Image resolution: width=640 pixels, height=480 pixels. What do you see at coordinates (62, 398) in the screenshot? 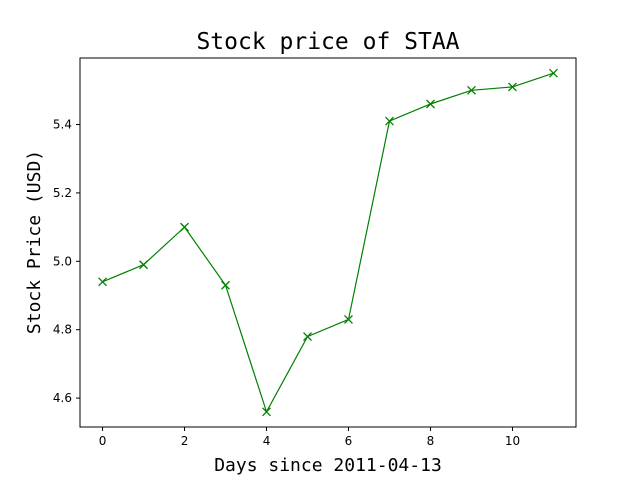
I see `y-tick-label: 4.6` at bounding box center [62, 398].